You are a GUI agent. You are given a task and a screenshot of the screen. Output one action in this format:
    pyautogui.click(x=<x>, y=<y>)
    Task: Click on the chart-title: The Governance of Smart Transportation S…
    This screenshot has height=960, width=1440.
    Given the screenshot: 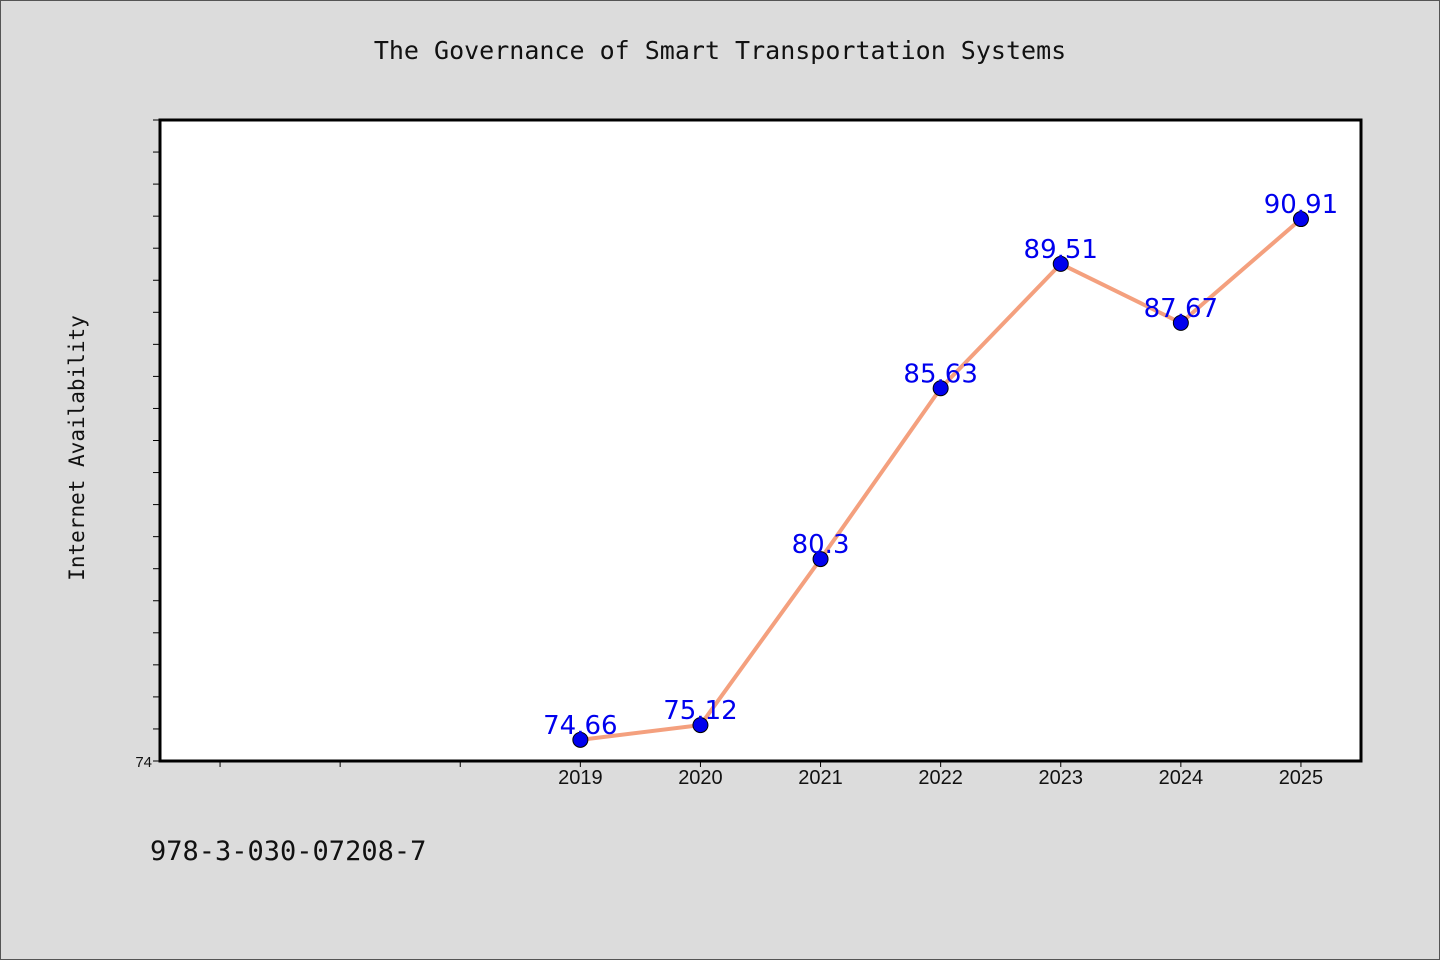 What is the action you would take?
    pyautogui.click(x=720, y=50)
    